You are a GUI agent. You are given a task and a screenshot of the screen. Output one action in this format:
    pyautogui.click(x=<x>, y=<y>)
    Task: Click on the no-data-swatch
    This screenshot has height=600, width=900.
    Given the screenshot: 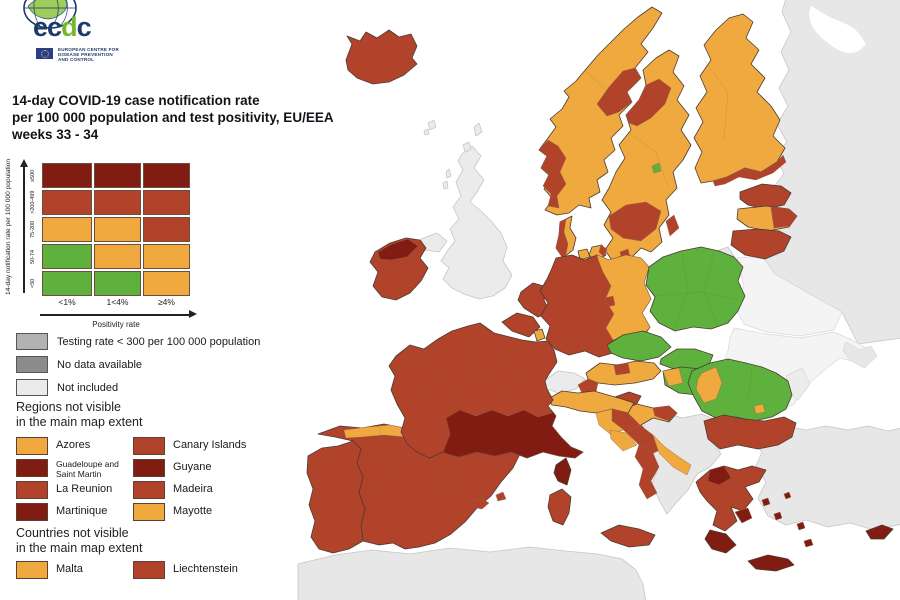 What is the action you would take?
    pyautogui.click(x=32, y=364)
    